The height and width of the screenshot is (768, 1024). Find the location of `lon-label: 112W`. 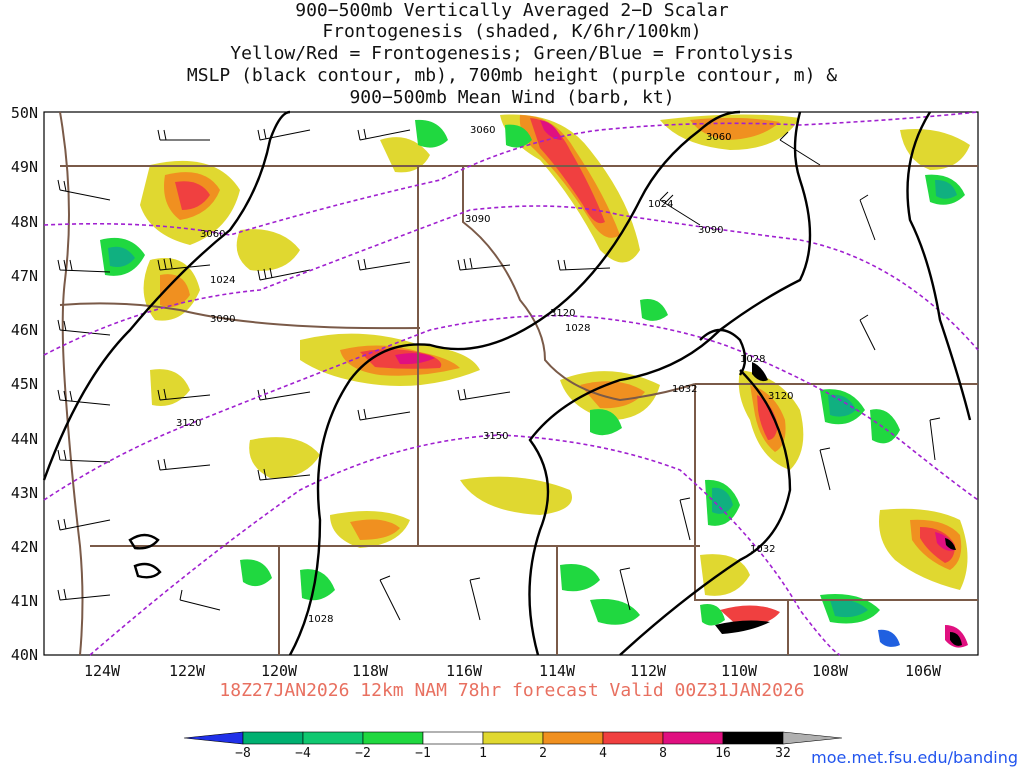

lon-label: 112W is located at coordinates (648, 671).